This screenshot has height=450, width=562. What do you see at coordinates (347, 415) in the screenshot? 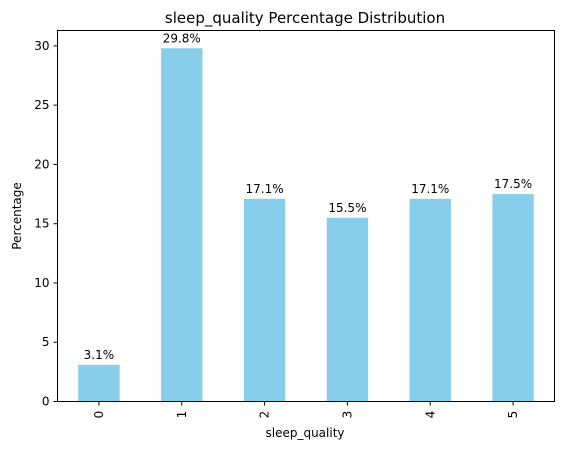
I see `x-tick-label-3: 3` at bounding box center [347, 415].